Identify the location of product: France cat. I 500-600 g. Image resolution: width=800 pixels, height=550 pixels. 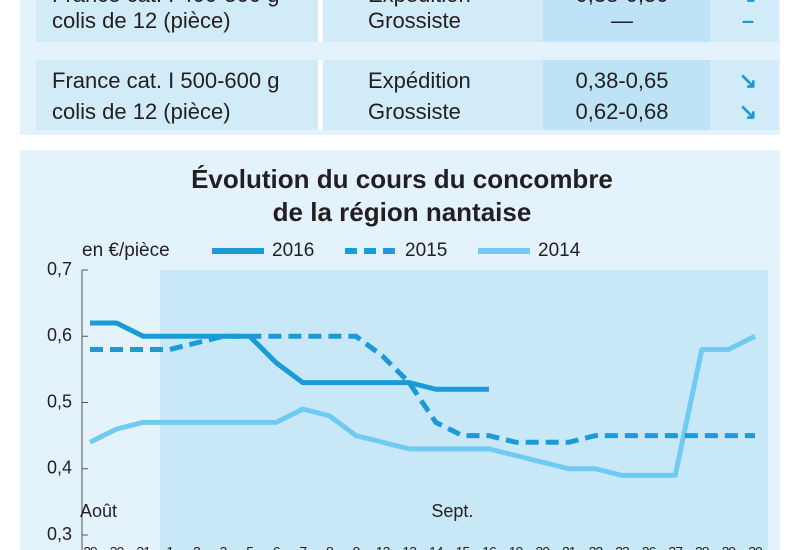
(165, 80).